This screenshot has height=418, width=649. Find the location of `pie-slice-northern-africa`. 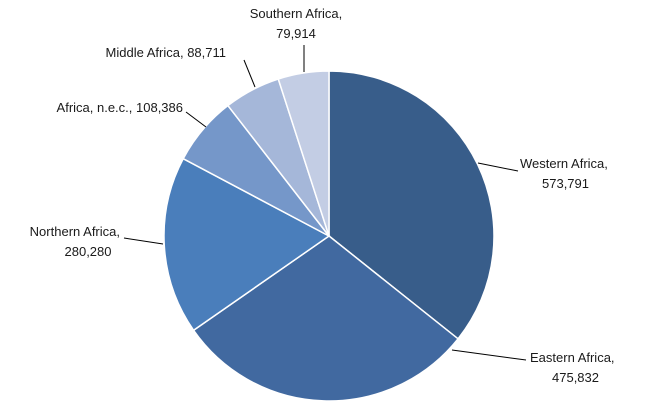

pie-slice-northern-africa is located at coordinates (247, 244).